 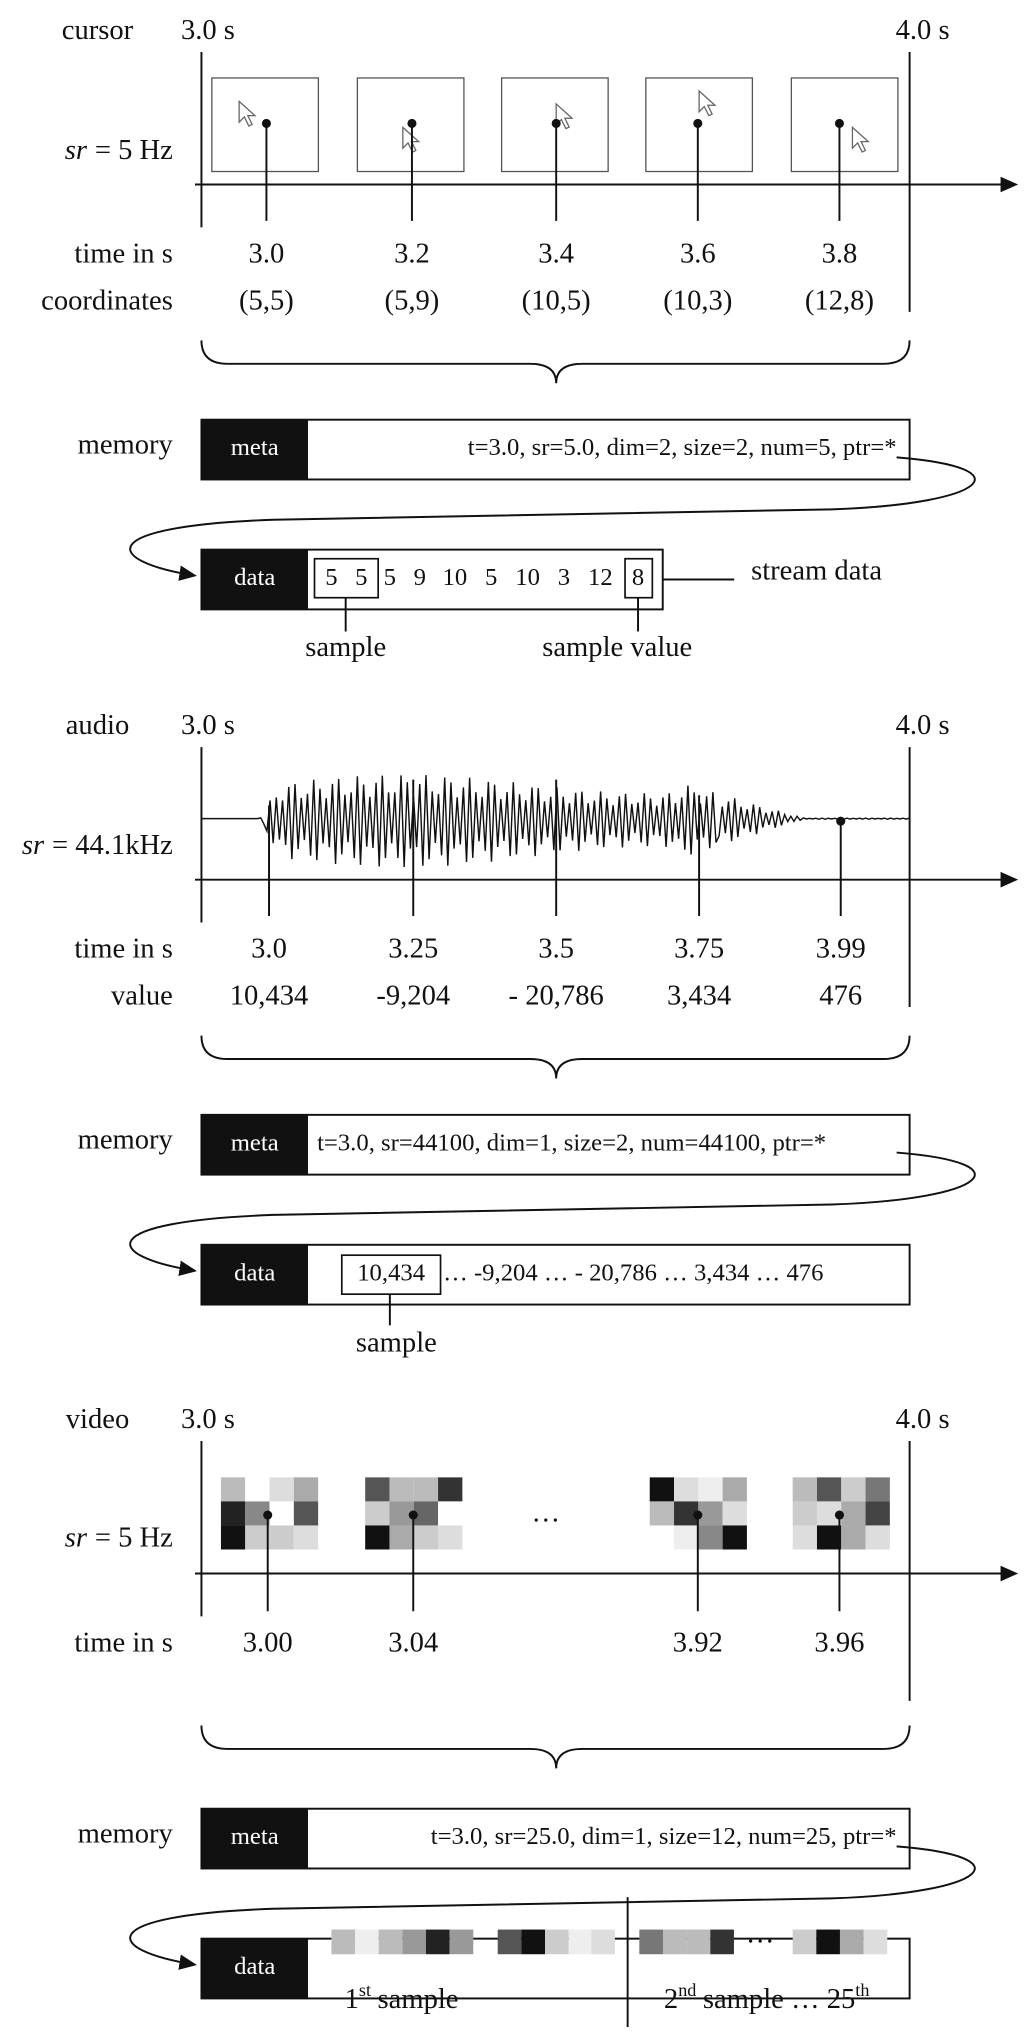 I want to click on time: 3.25, so click(x=413, y=949).